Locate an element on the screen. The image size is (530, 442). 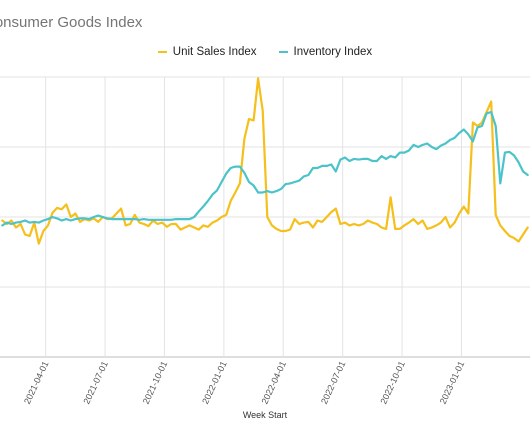
legend-swatch-inventory is located at coordinates (283, 52).